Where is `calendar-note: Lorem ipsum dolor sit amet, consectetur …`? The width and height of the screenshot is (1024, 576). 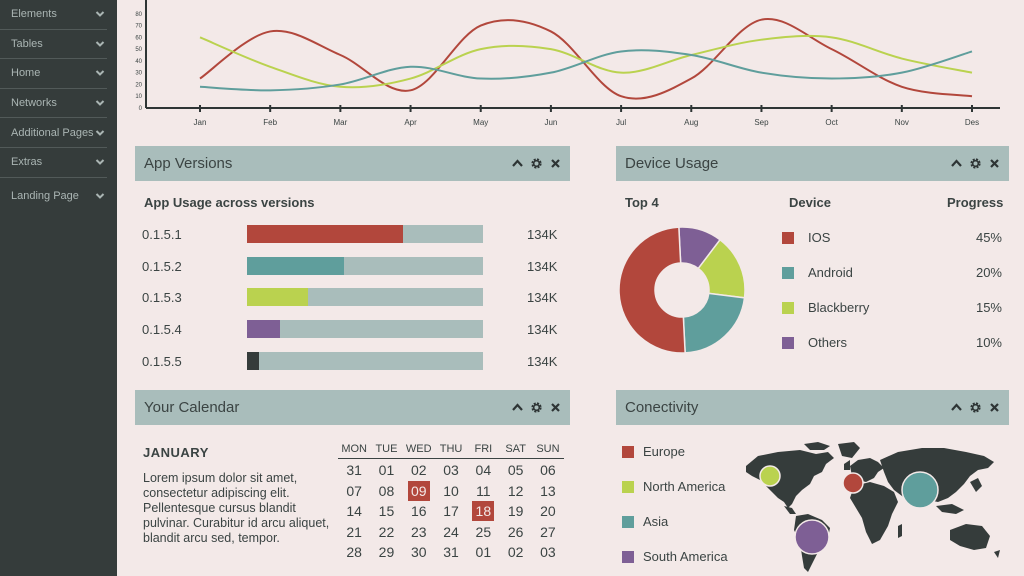
calendar-note: Lorem ipsum dolor sit amet, consectetur … is located at coordinates (236, 508).